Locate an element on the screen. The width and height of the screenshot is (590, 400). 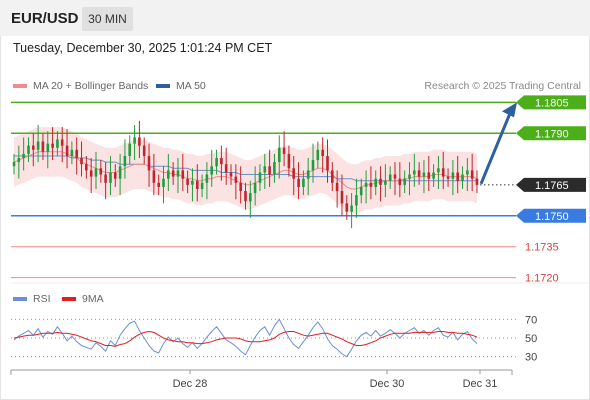
ma9-swatch is located at coordinates (69, 299).